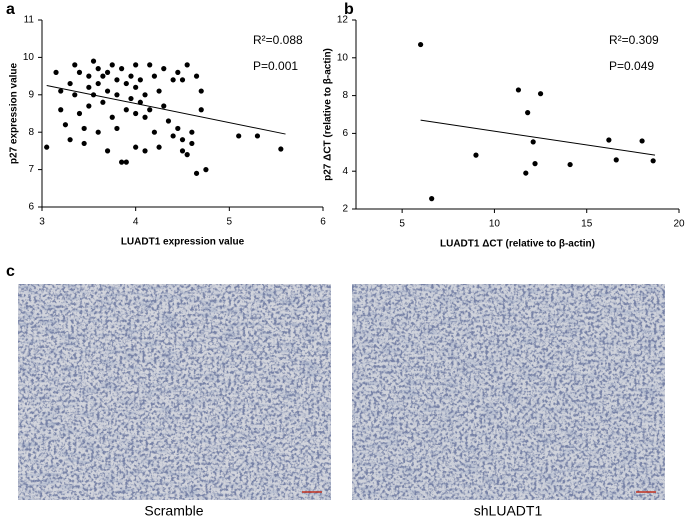  I want to click on image-caption: Scramble, so click(173, 511).